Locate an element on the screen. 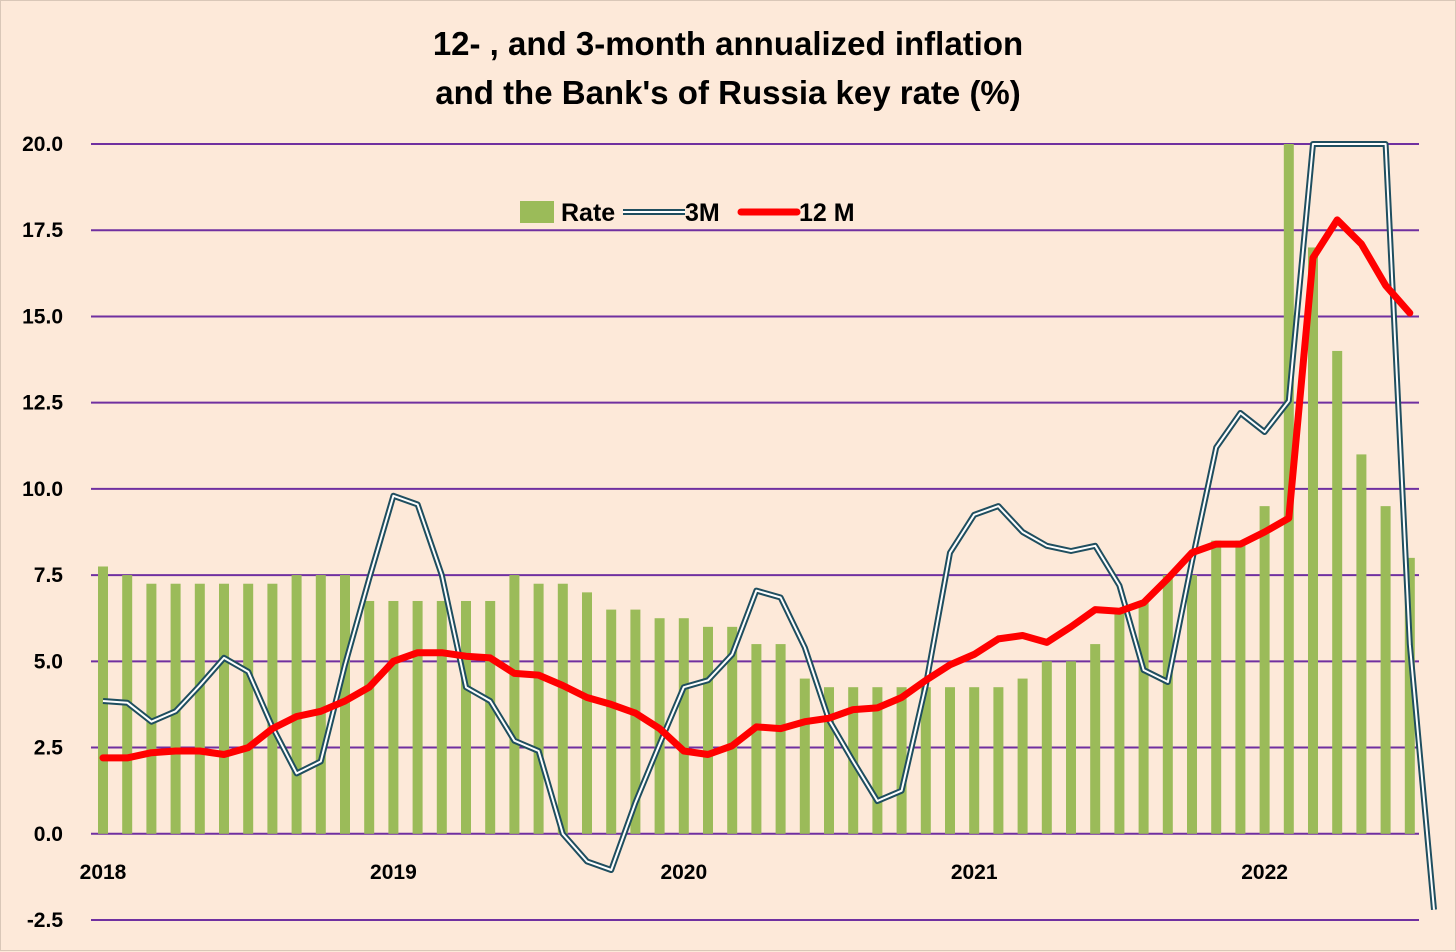 The image size is (1456, 952). x-tick-label: 2018 is located at coordinates (103, 872).